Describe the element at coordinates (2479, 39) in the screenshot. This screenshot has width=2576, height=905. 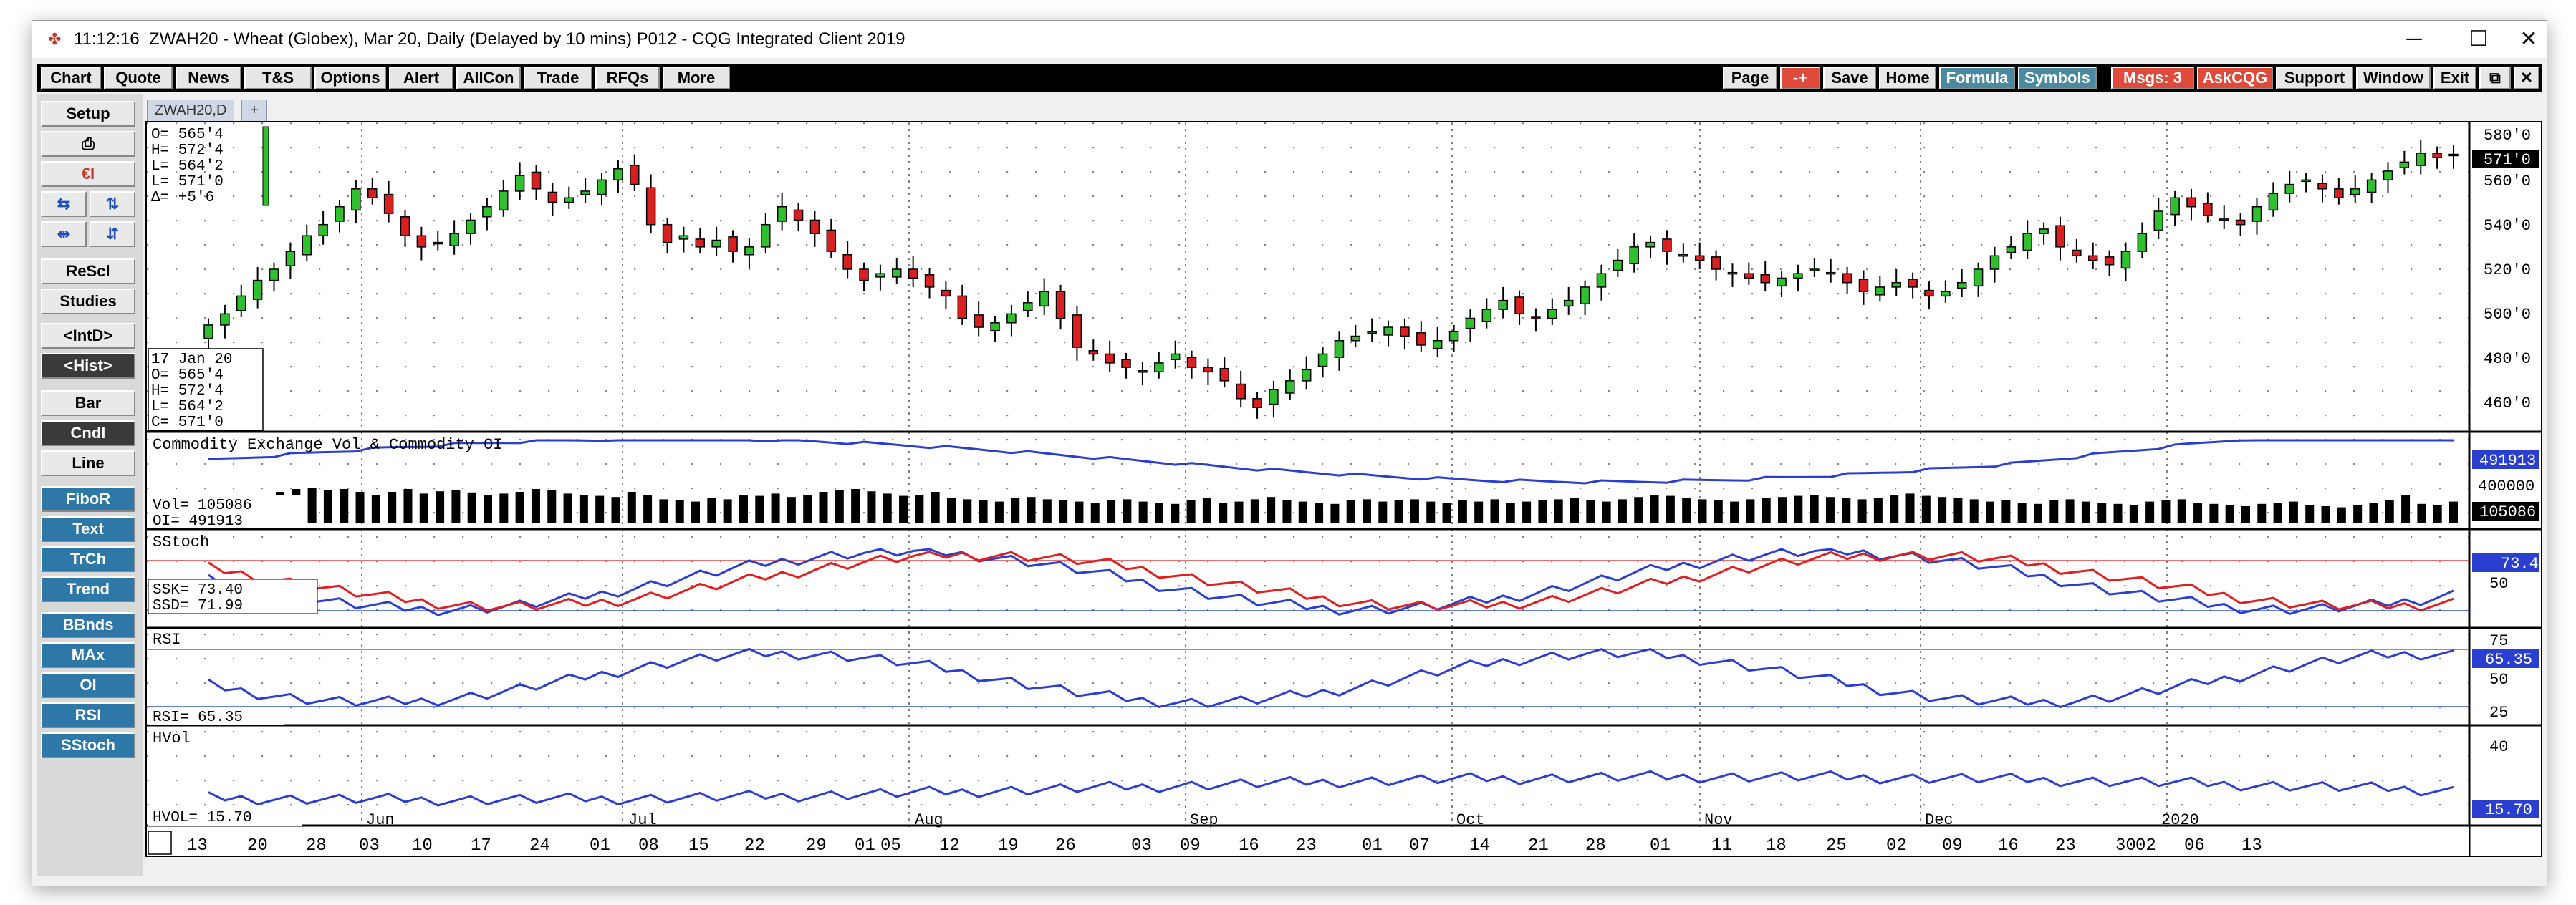
I see `maximize-button: ☐` at that location.